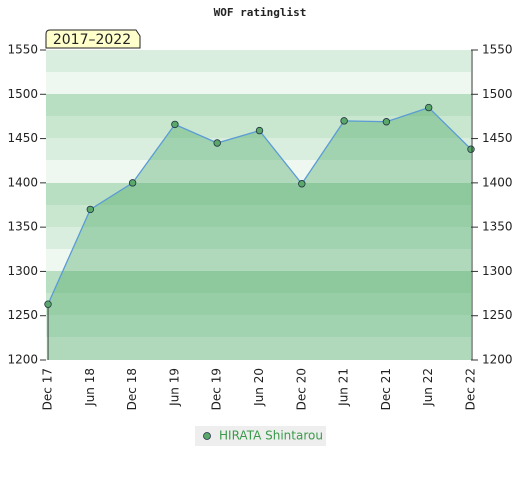  What do you see at coordinates (471, 389) in the screenshot?
I see `x-tick-label: Dec 22` at bounding box center [471, 389].